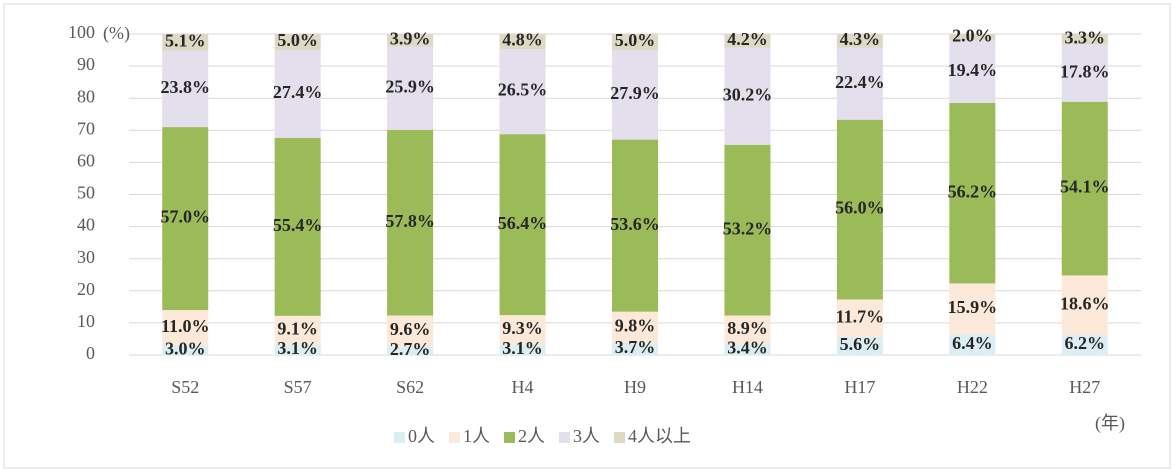 The image size is (1176, 472). Describe the element at coordinates (972, 343) in the screenshot. I see `value-label: 6.4%` at that location.